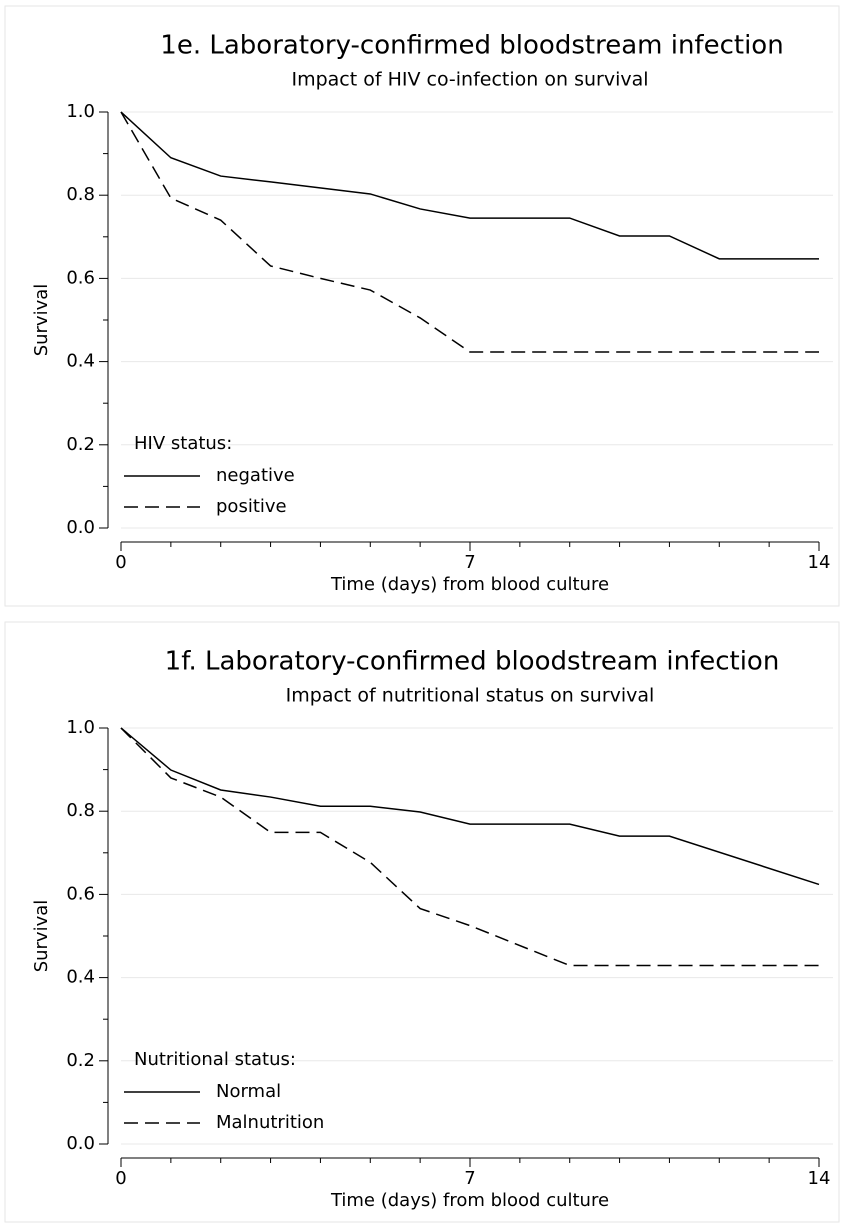  What do you see at coordinates (470, 696) in the screenshot?
I see `chart-subtitle: Impact of nutritional status on survival` at bounding box center [470, 696].